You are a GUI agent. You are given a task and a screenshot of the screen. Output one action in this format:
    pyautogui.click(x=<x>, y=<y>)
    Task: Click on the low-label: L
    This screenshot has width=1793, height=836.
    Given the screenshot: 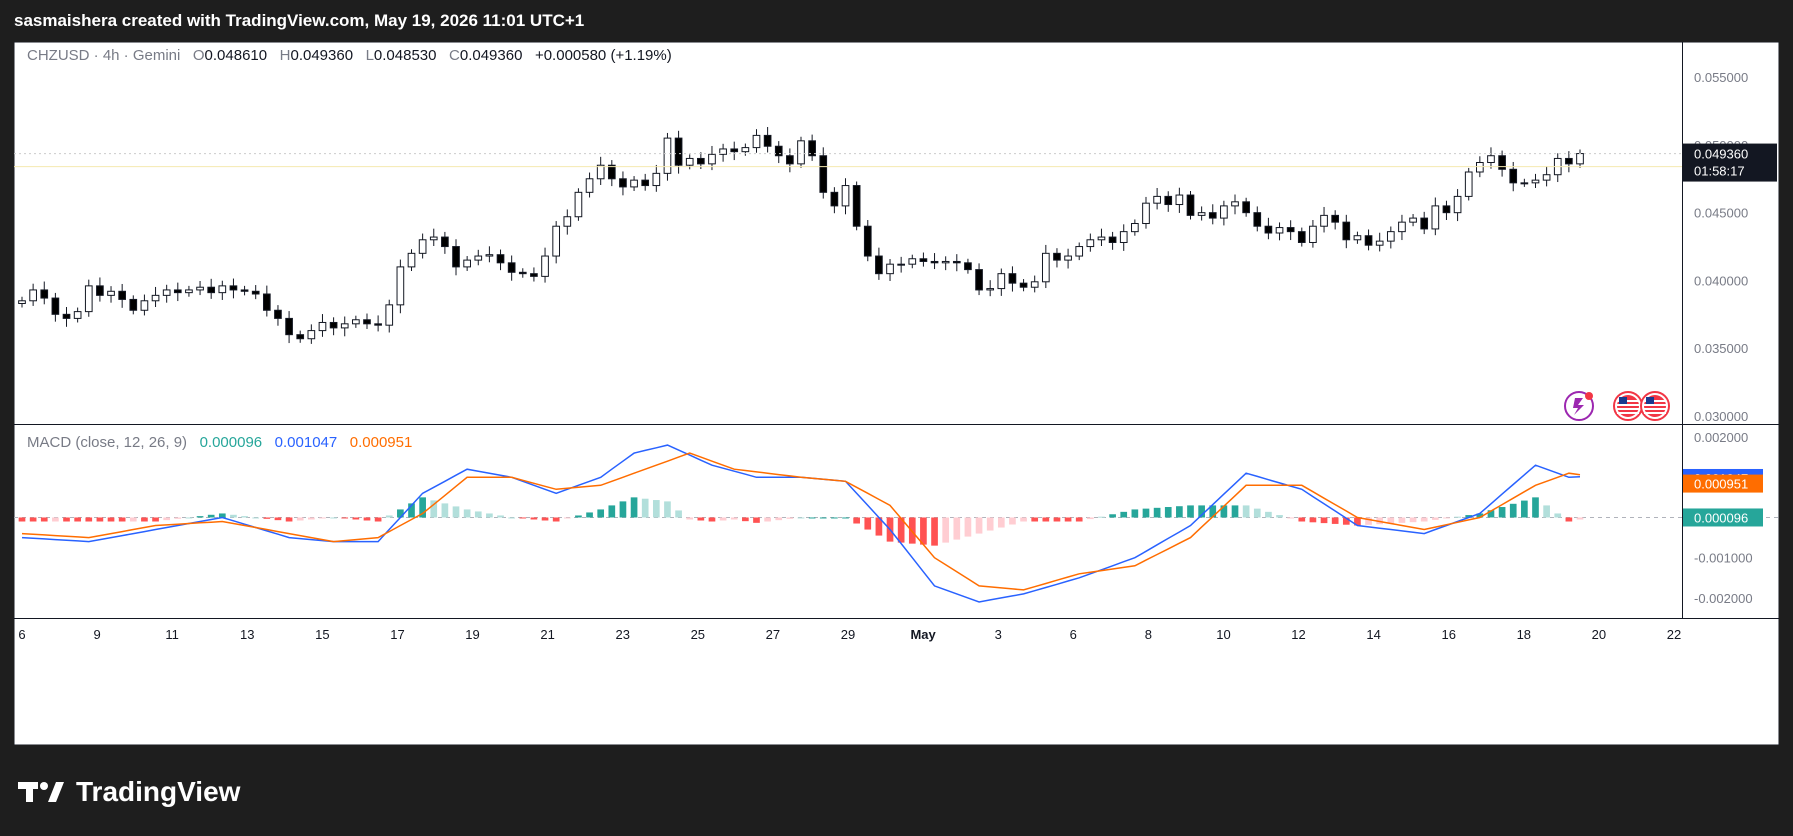 What is the action you would take?
    pyautogui.click(x=369, y=55)
    